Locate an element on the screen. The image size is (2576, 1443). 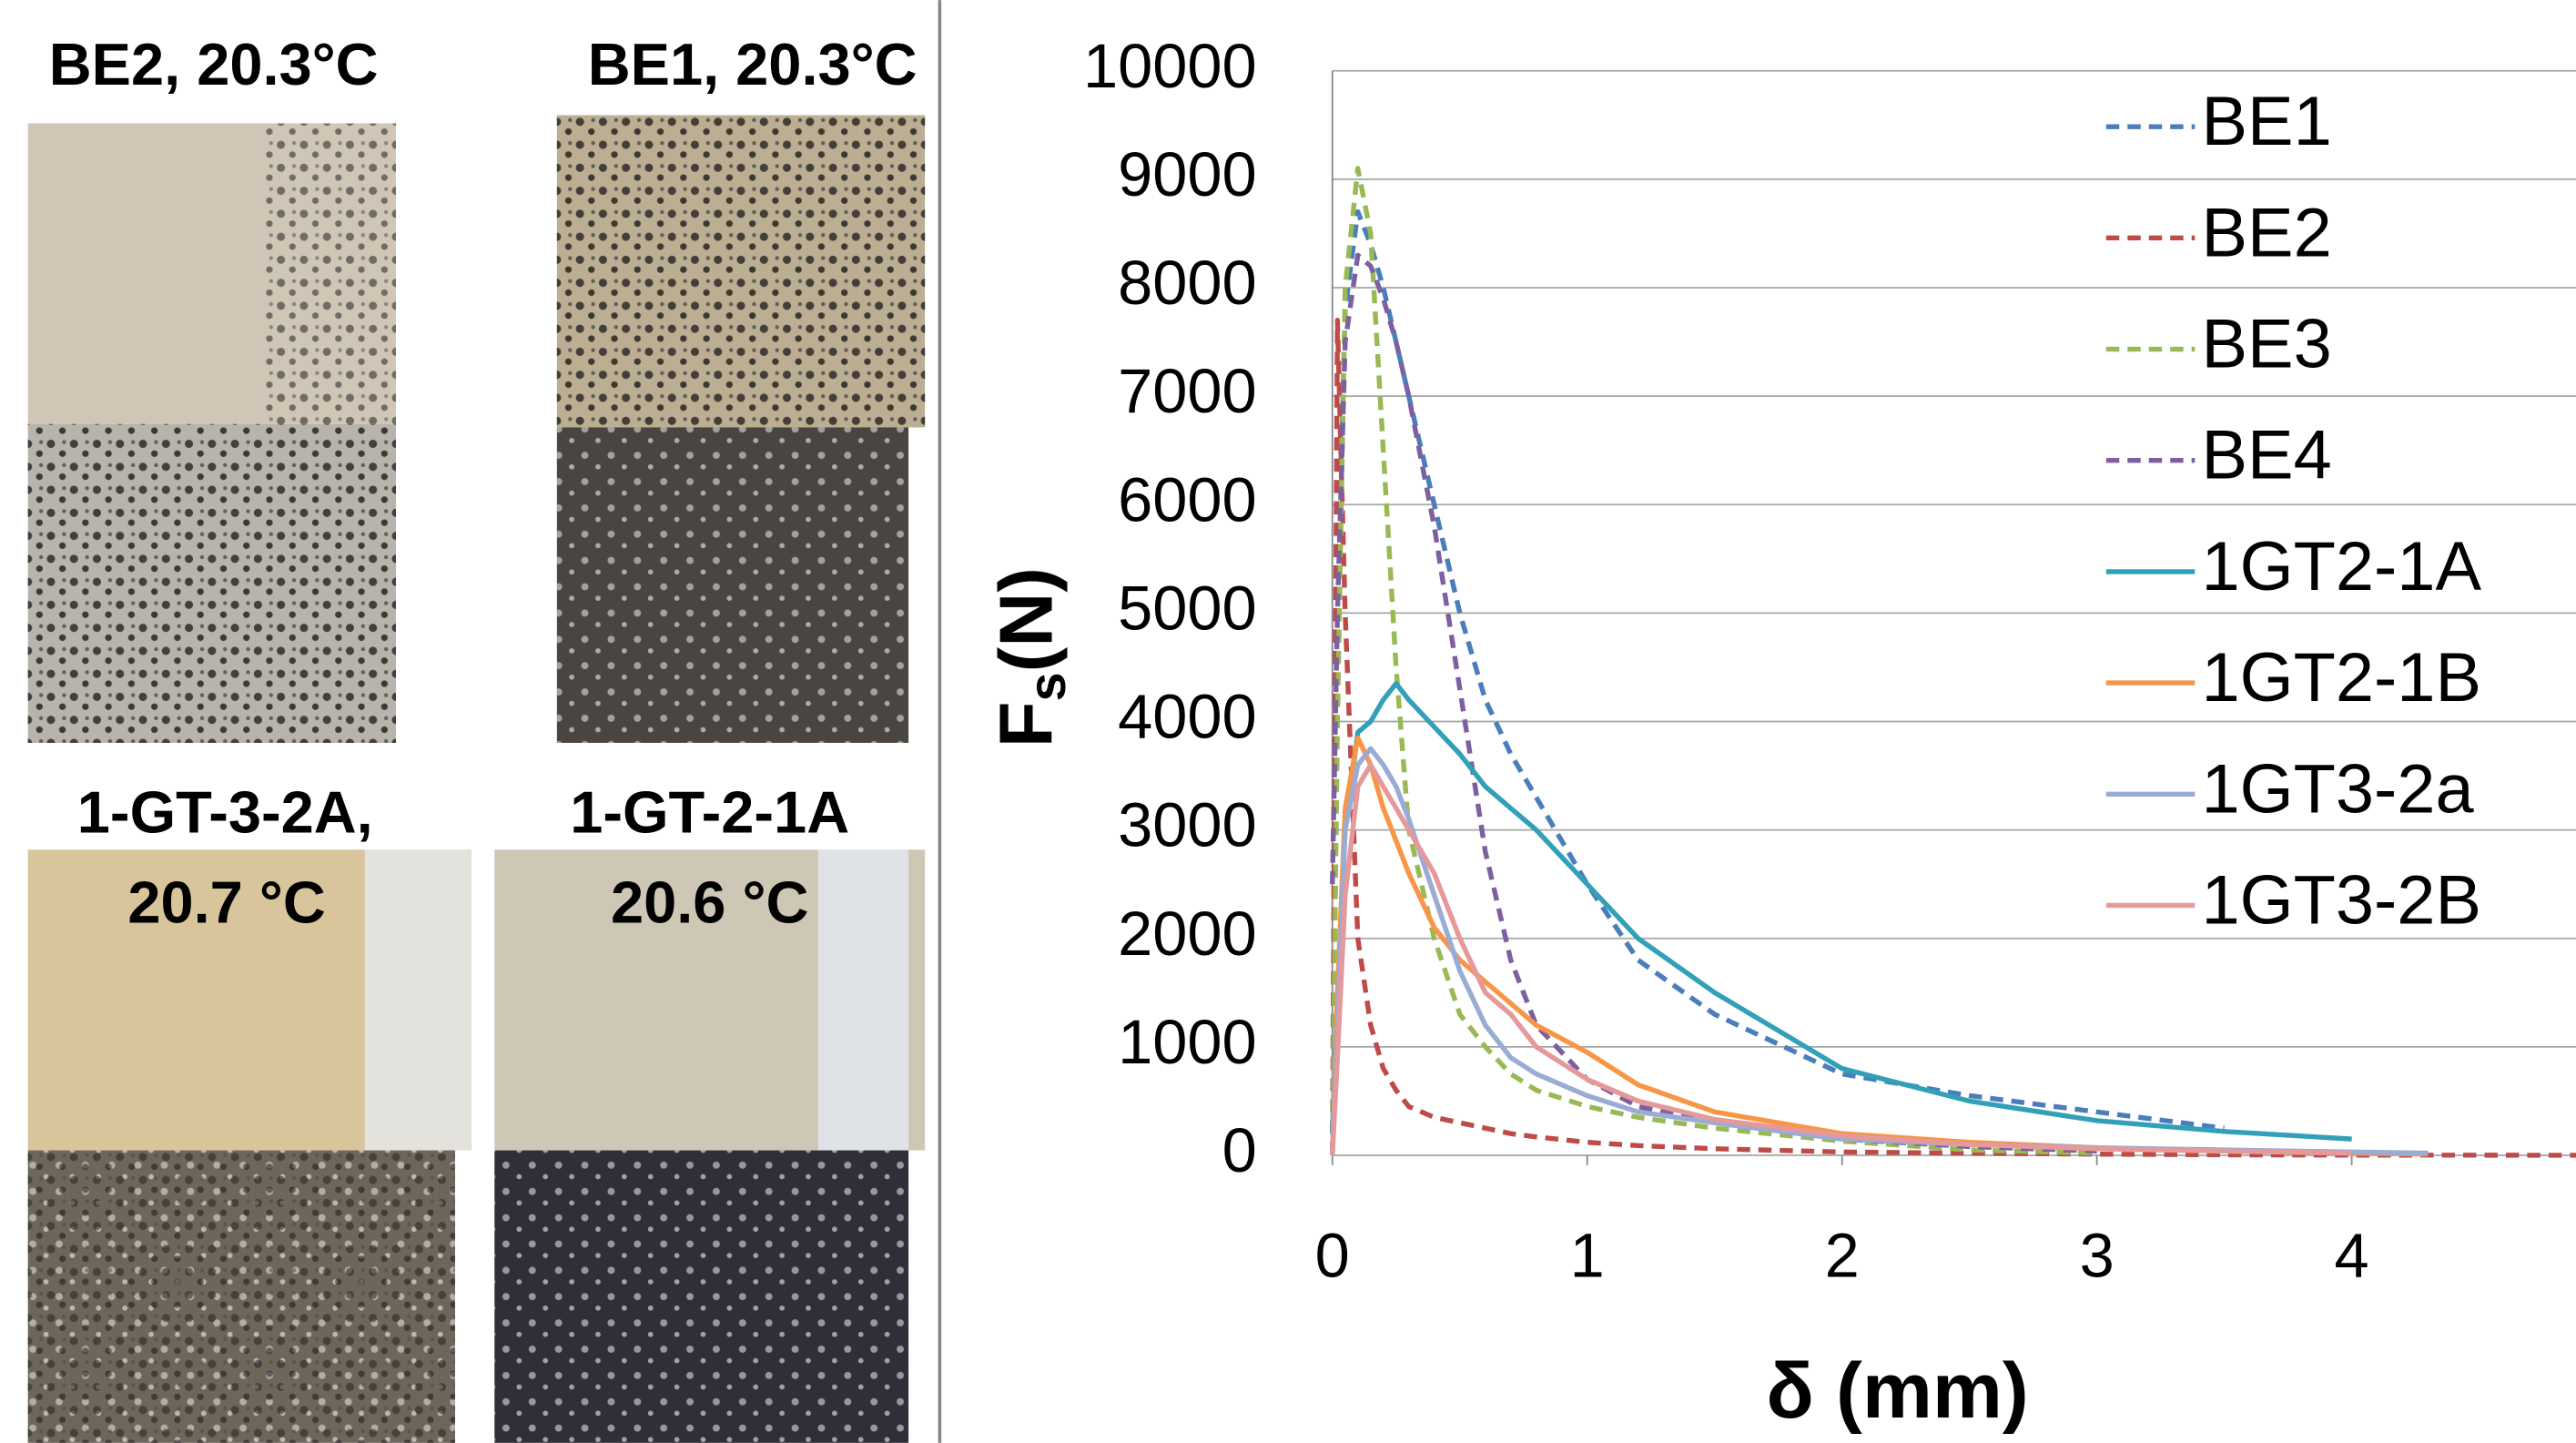
photo-1gt21a is located at coordinates (710, 1146).